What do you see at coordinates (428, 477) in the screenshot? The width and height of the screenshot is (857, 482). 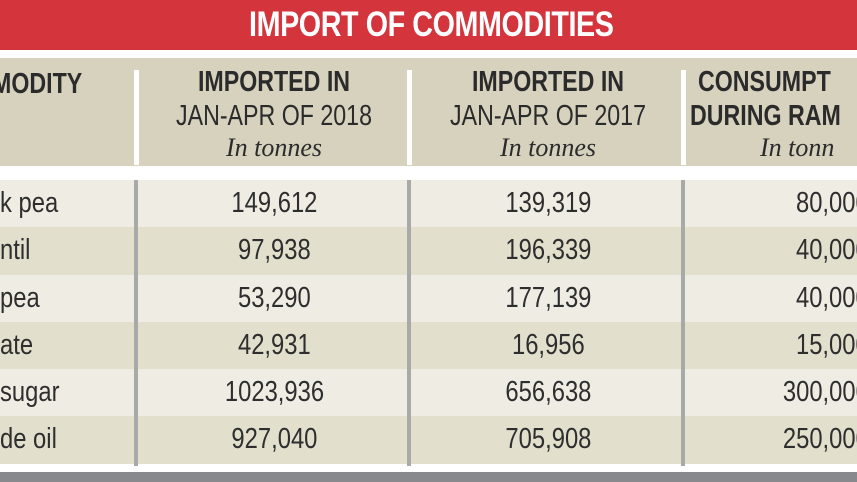 I see `bottom-bar` at bounding box center [428, 477].